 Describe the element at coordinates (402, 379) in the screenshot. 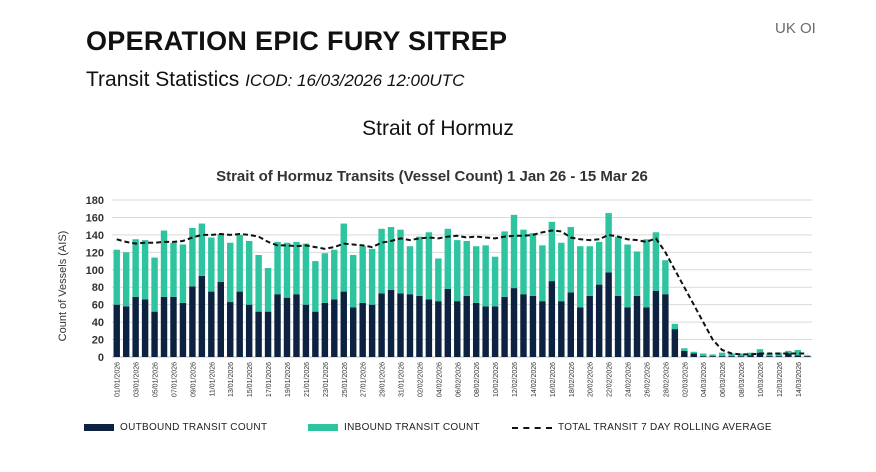

I see `x-tick-label: 31/01/2026` at that location.